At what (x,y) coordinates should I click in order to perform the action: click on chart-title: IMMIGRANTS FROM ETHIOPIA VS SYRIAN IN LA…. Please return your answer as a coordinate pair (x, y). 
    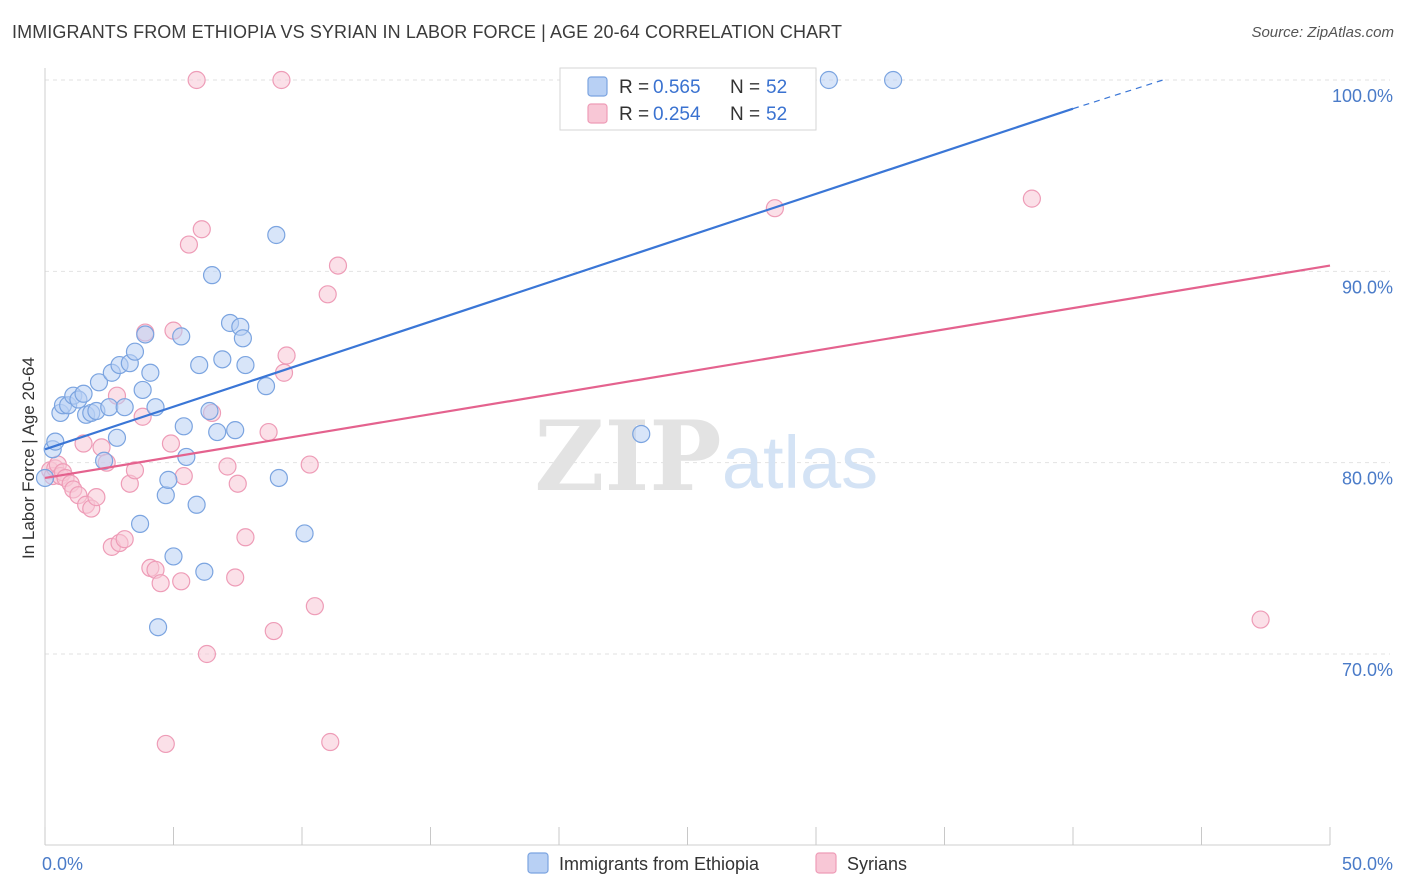
    Looking at the image, I should click on (427, 32).